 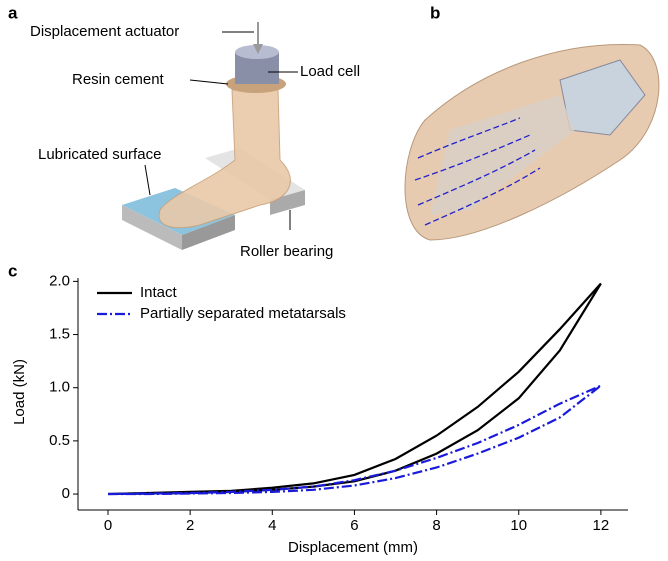 What do you see at coordinates (354, 525) in the screenshot?
I see `x-tick-label: 6` at bounding box center [354, 525].